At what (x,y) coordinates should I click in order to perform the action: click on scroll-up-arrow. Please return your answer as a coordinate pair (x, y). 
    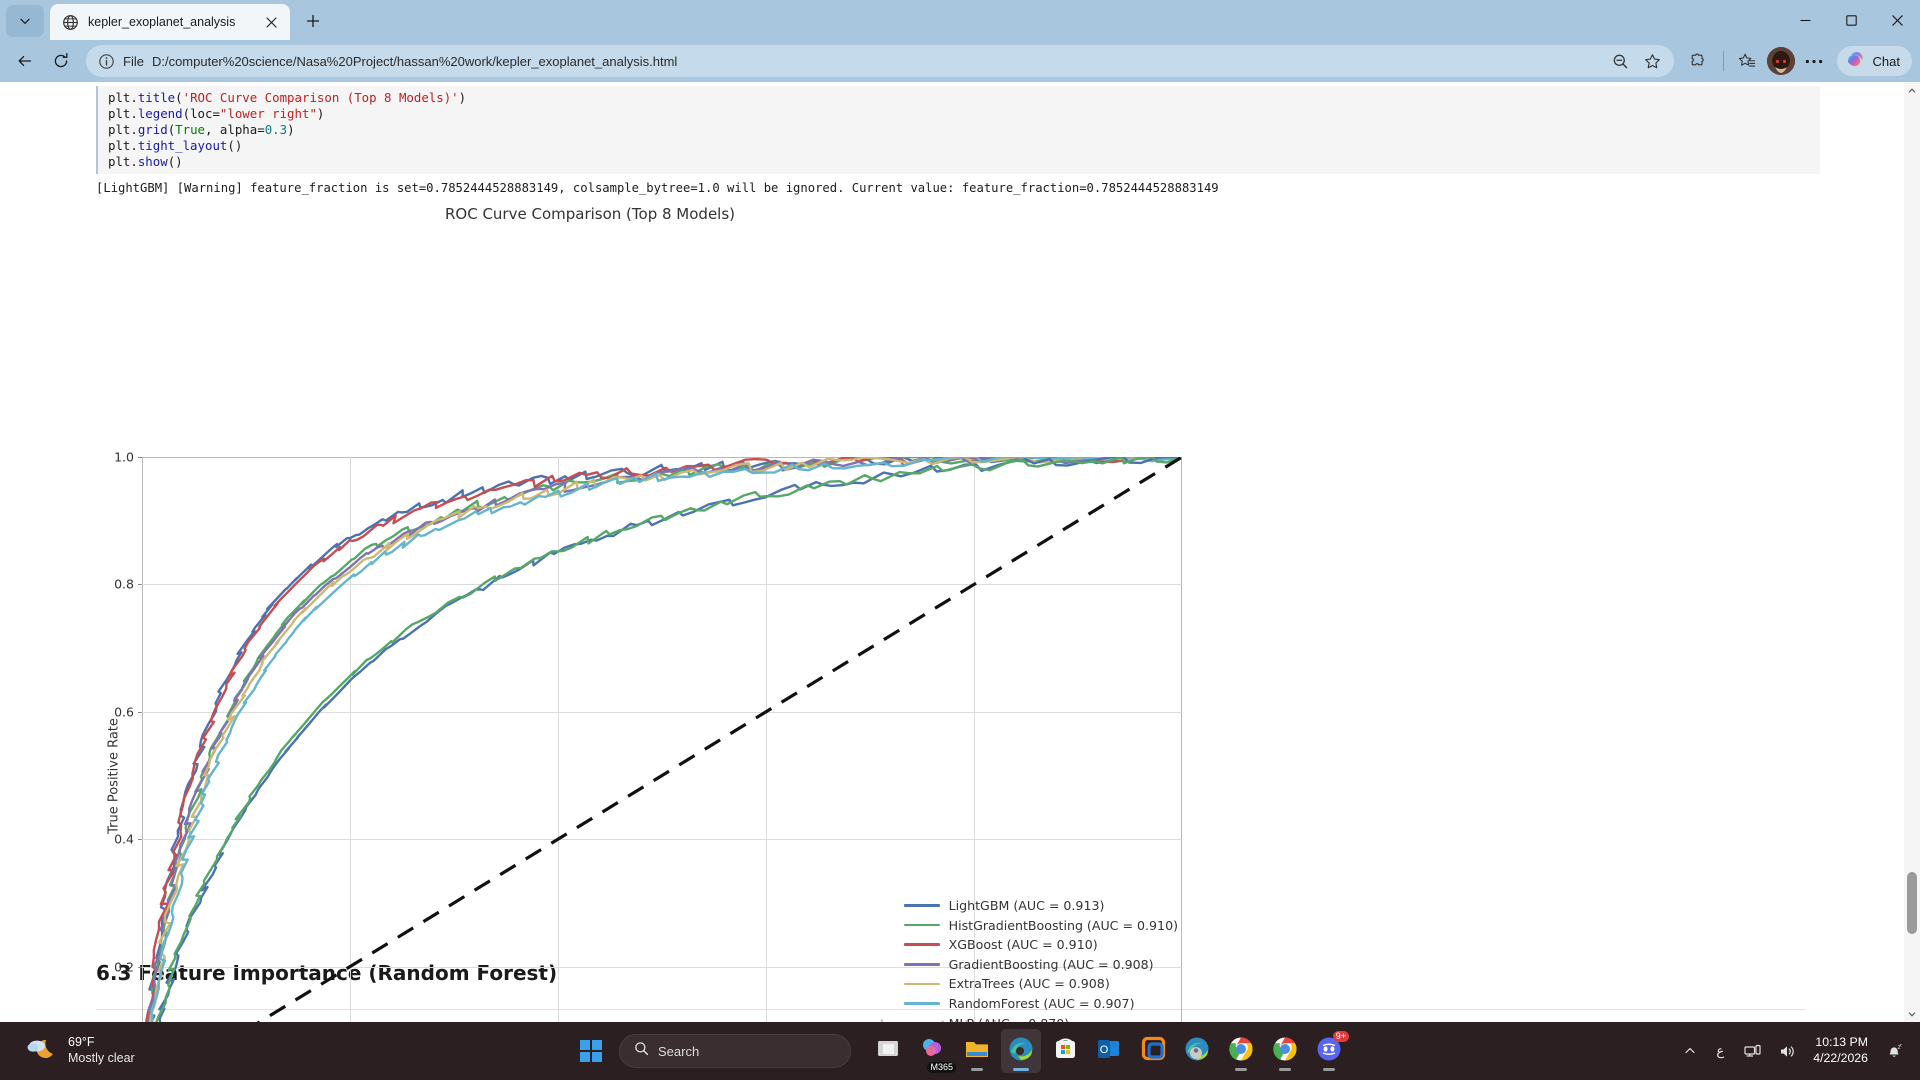
    Looking at the image, I should click on (1912, 90).